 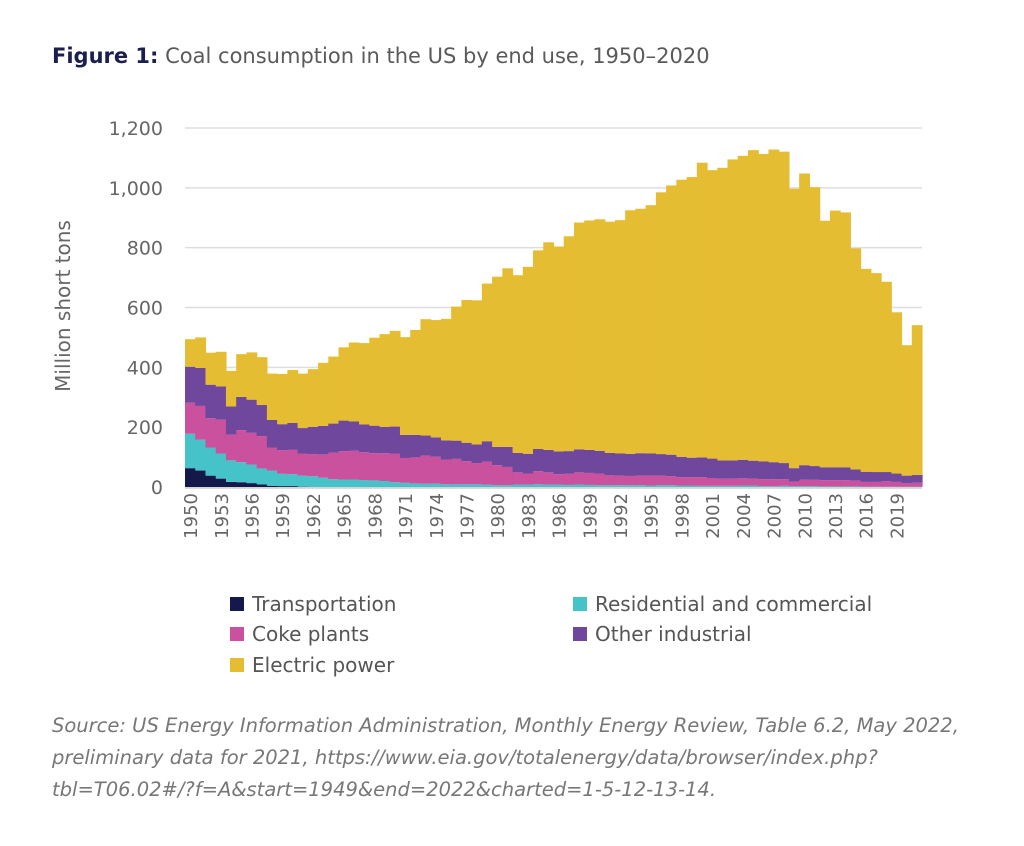 I want to click on bar-segment-other-industrial-1954, so click(x=231, y=420).